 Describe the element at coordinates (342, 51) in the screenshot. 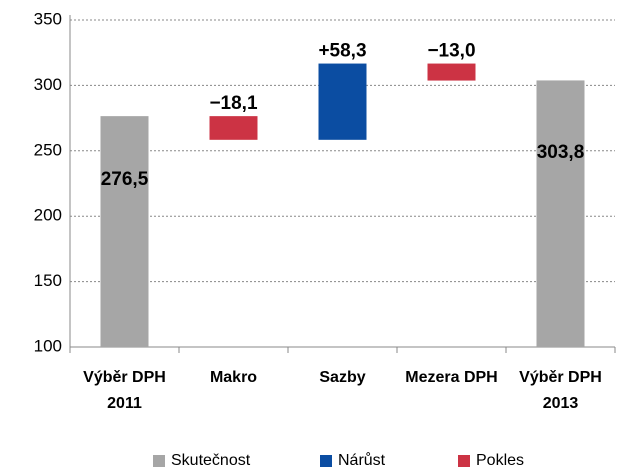

I see `data-label: +58,3` at that location.